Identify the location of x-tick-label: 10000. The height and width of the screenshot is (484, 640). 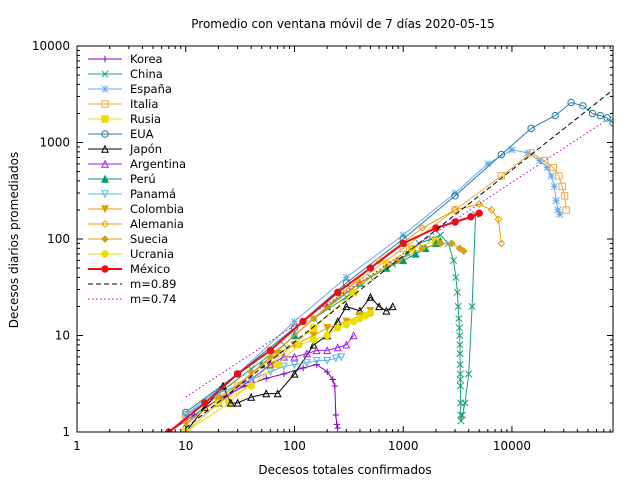
(512, 446).